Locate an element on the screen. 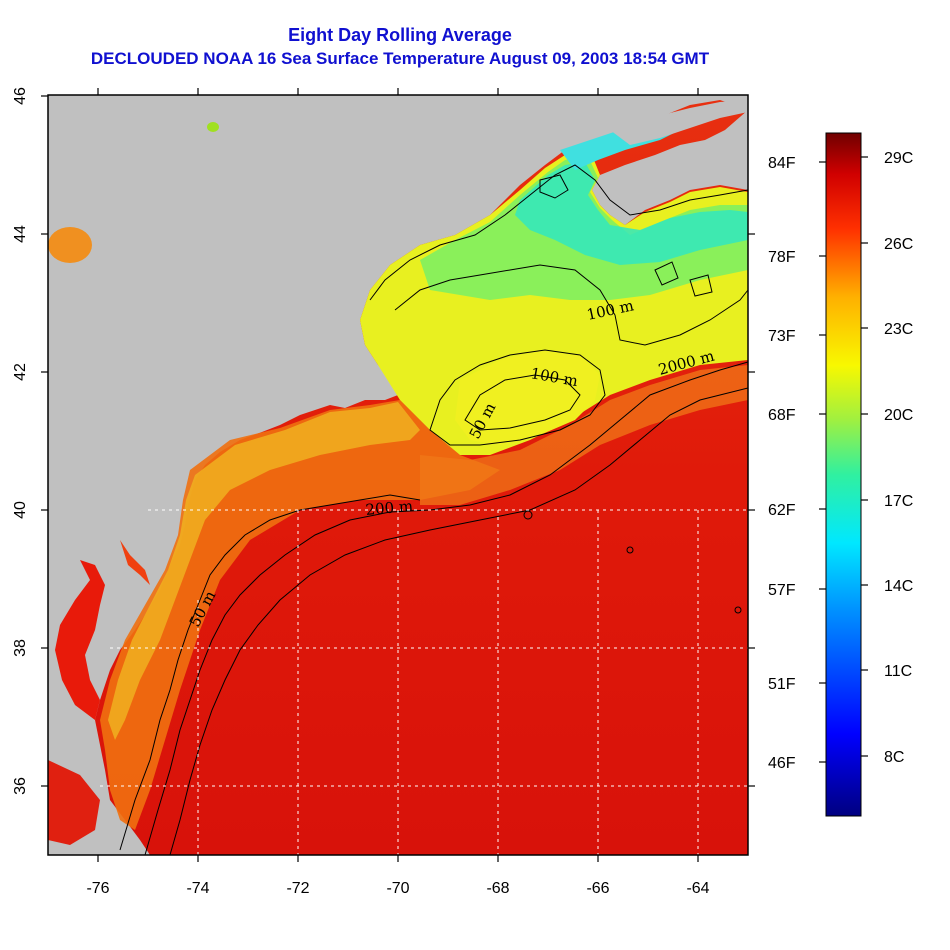 This screenshot has width=950, height=950. contour-georges-inner is located at coordinates (522, 402).